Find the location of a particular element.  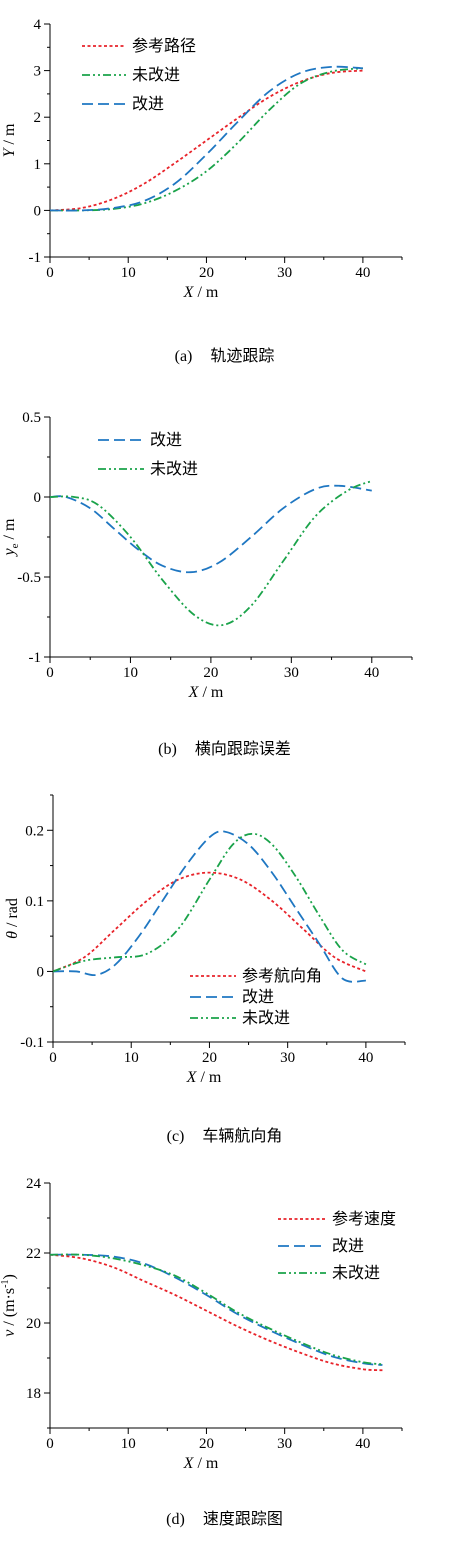

y-axis-unit: / (m·s is located at coordinates (9, 1309).